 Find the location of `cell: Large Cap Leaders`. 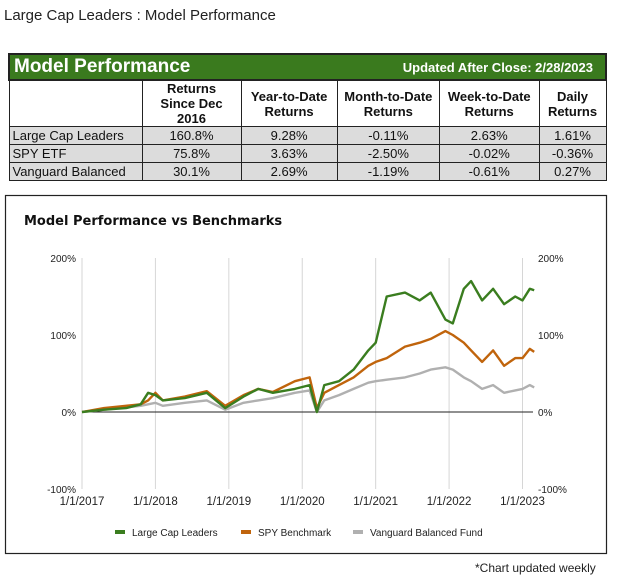

cell: Large Cap Leaders is located at coordinates (75, 135).